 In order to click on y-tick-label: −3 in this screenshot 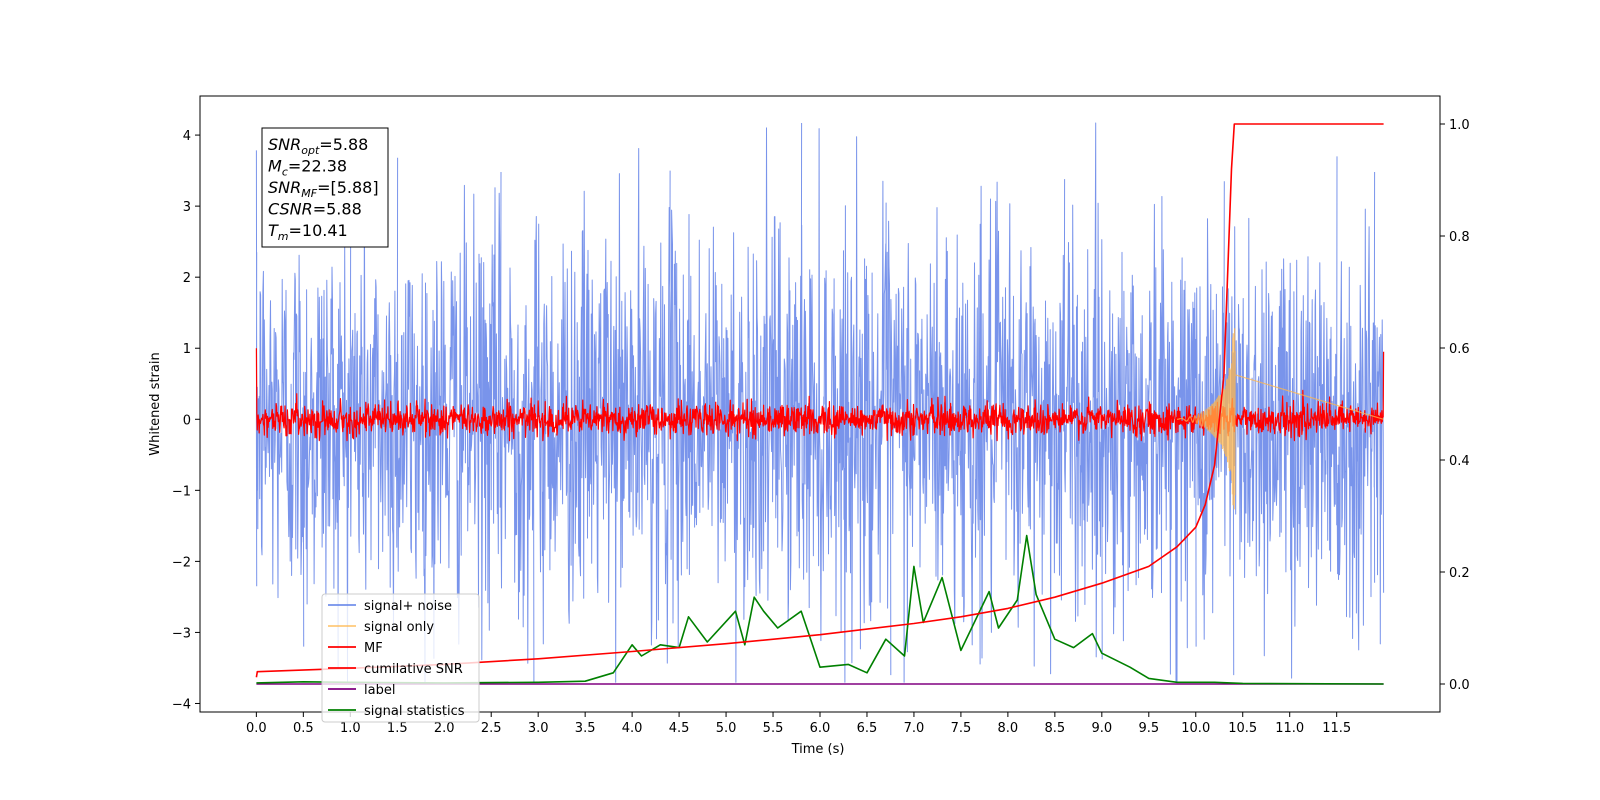, I will do `click(181, 633)`.